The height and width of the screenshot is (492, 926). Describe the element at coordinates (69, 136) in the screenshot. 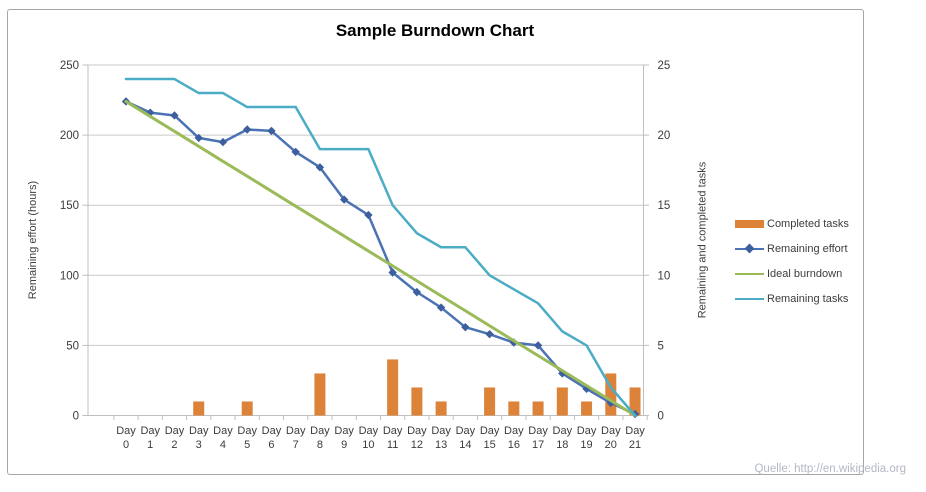

I see `left-axis-tick-label: 200` at that location.